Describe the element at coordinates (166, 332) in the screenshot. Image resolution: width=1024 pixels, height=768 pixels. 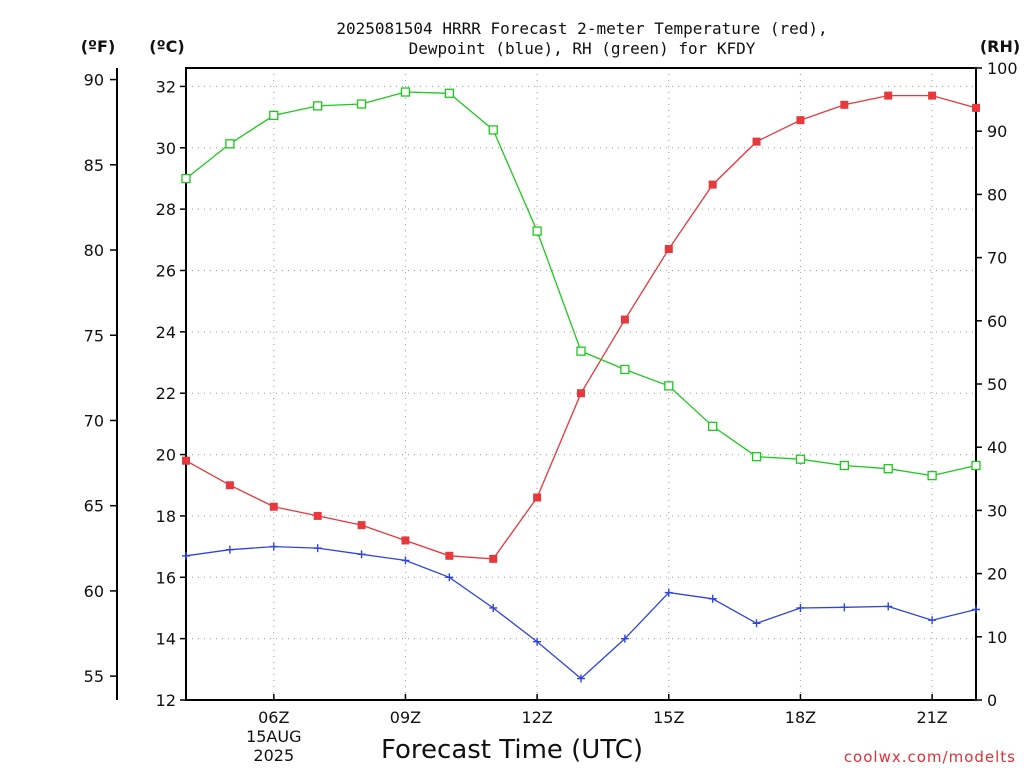
I see `celsius-tick-label: 24` at that location.